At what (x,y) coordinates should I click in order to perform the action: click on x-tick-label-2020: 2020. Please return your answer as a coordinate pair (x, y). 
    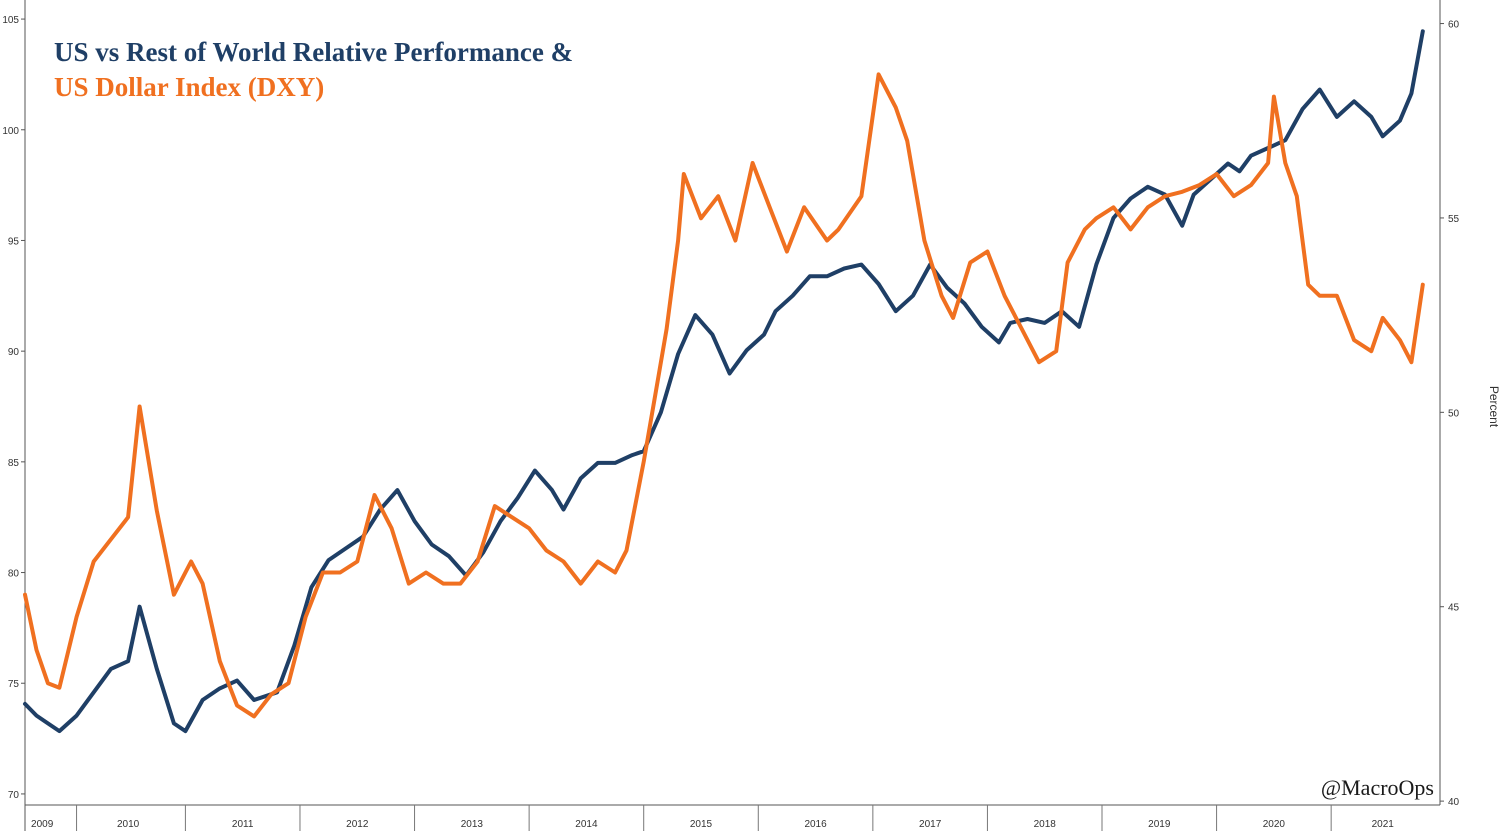
    Looking at the image, I should click on (1274, 824).